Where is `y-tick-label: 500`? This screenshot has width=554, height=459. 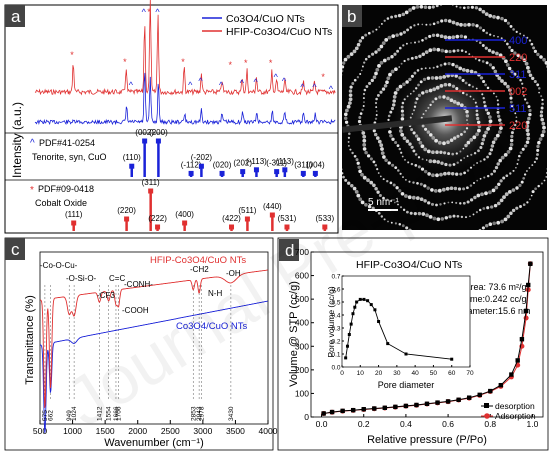
y-tick-label: 500 is located at coordinates (302, 299).